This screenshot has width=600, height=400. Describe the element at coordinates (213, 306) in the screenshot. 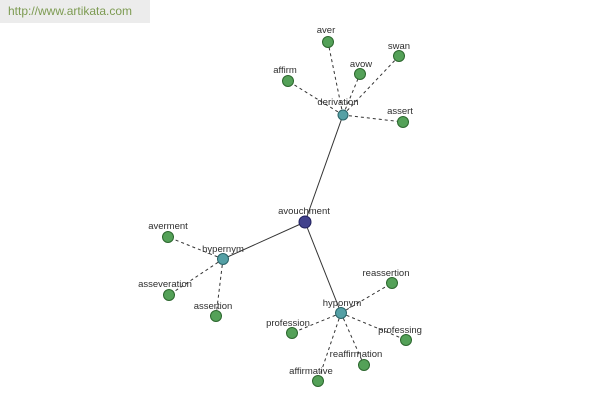

I see `node-label-assertion: assertion` at that location.